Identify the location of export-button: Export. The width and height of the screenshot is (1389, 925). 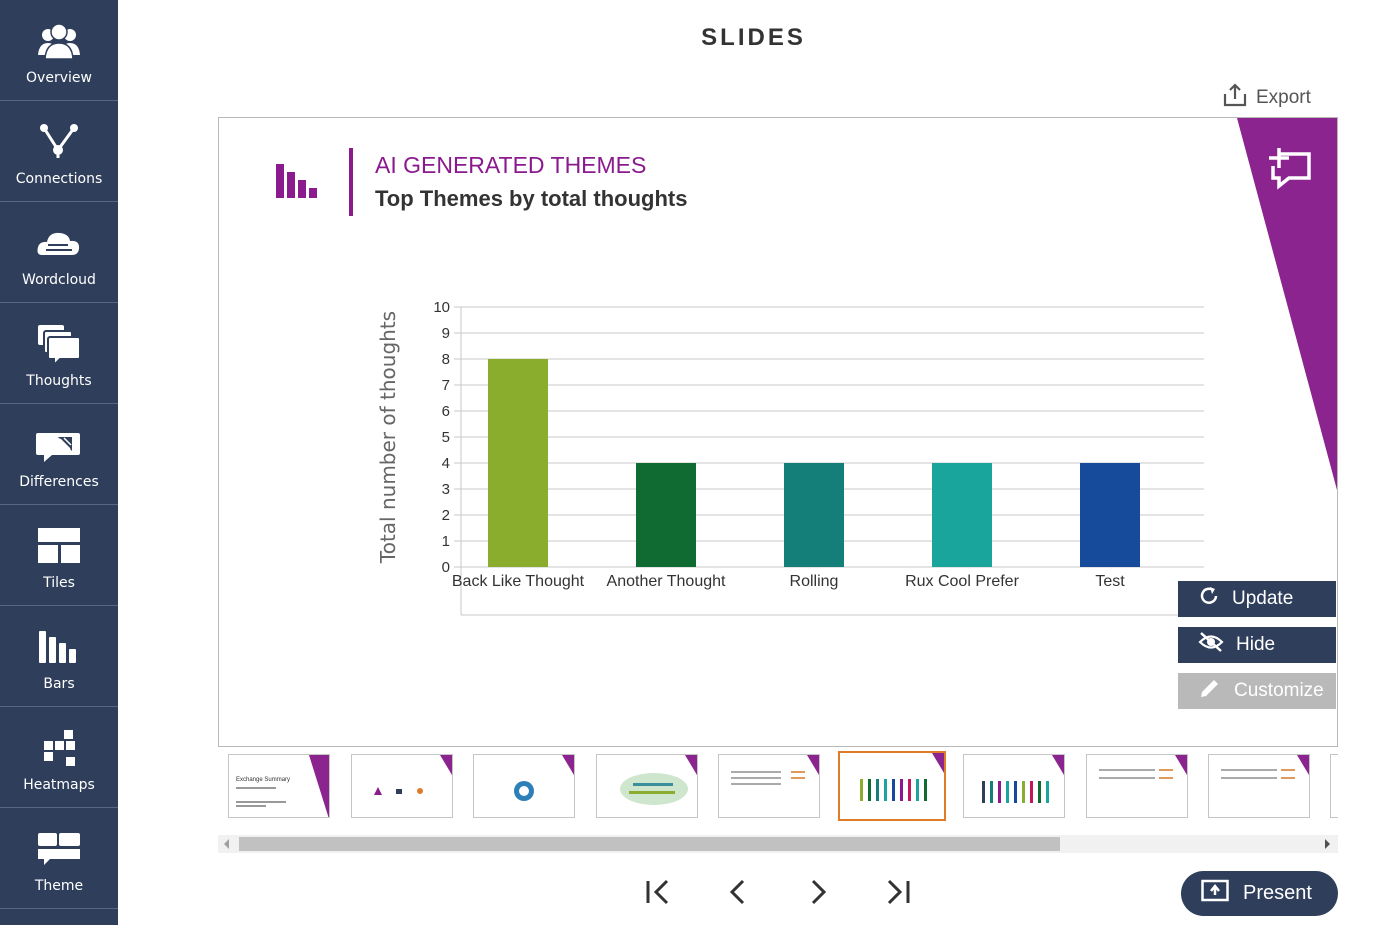
(1266, 98).